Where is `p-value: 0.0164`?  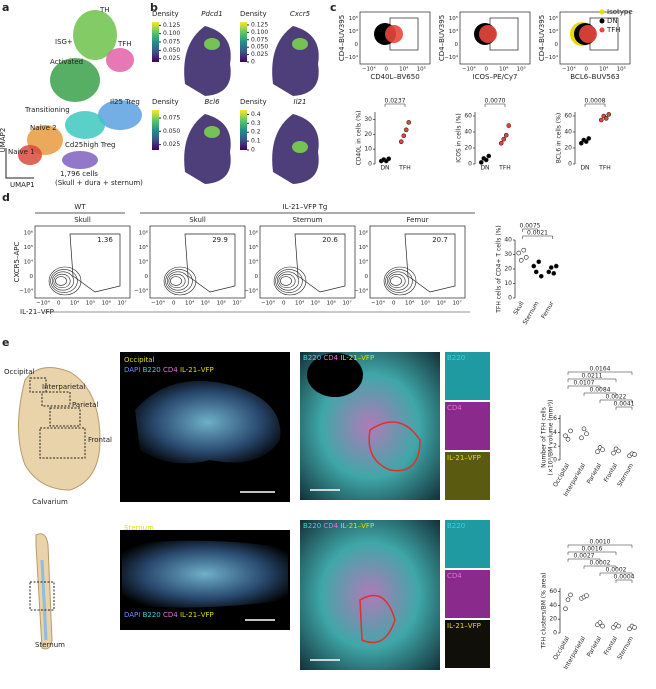 p-value: 0.0164 is located at coordinates (600, 369).